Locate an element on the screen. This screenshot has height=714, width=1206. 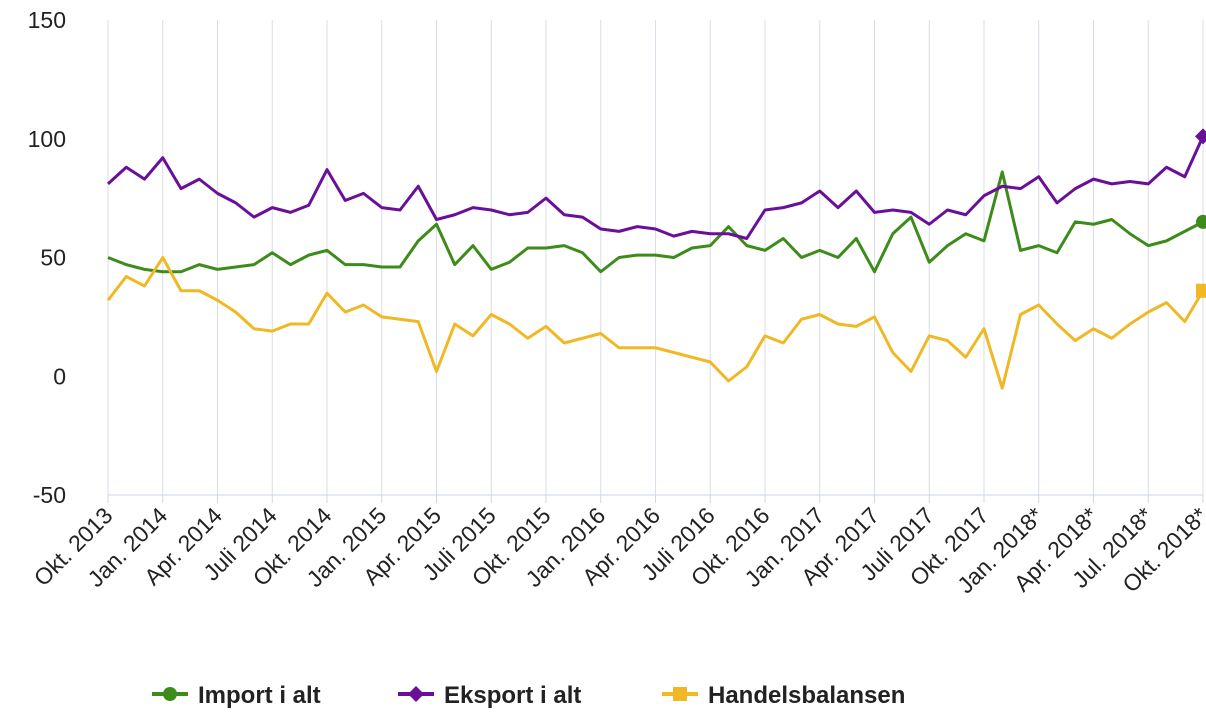
legend-item: Eksport i alt is located at coordinates (489, 695).